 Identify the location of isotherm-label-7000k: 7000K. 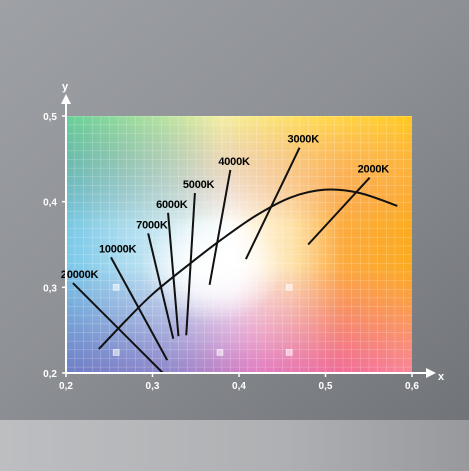
(152, 225).